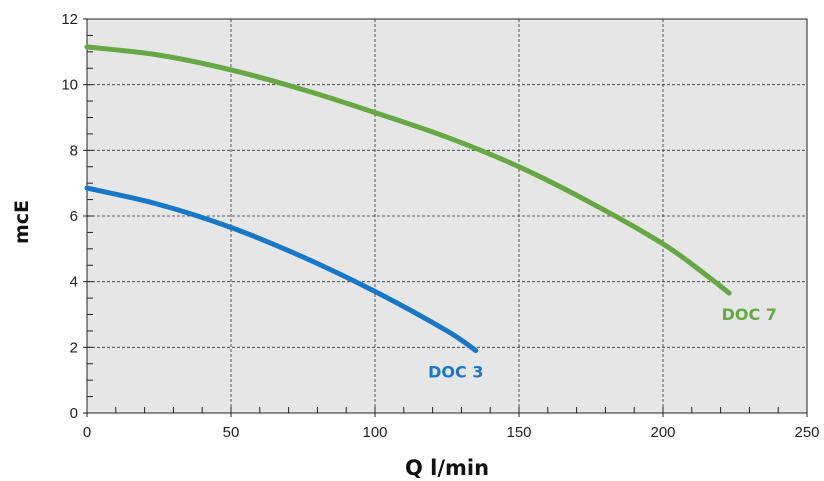 This screenshot has width=824, height=481. What do you see at coordinates (74, 347) in the screenshot?
I see `y-tick-label: 2` at bounding box center [74, 347].